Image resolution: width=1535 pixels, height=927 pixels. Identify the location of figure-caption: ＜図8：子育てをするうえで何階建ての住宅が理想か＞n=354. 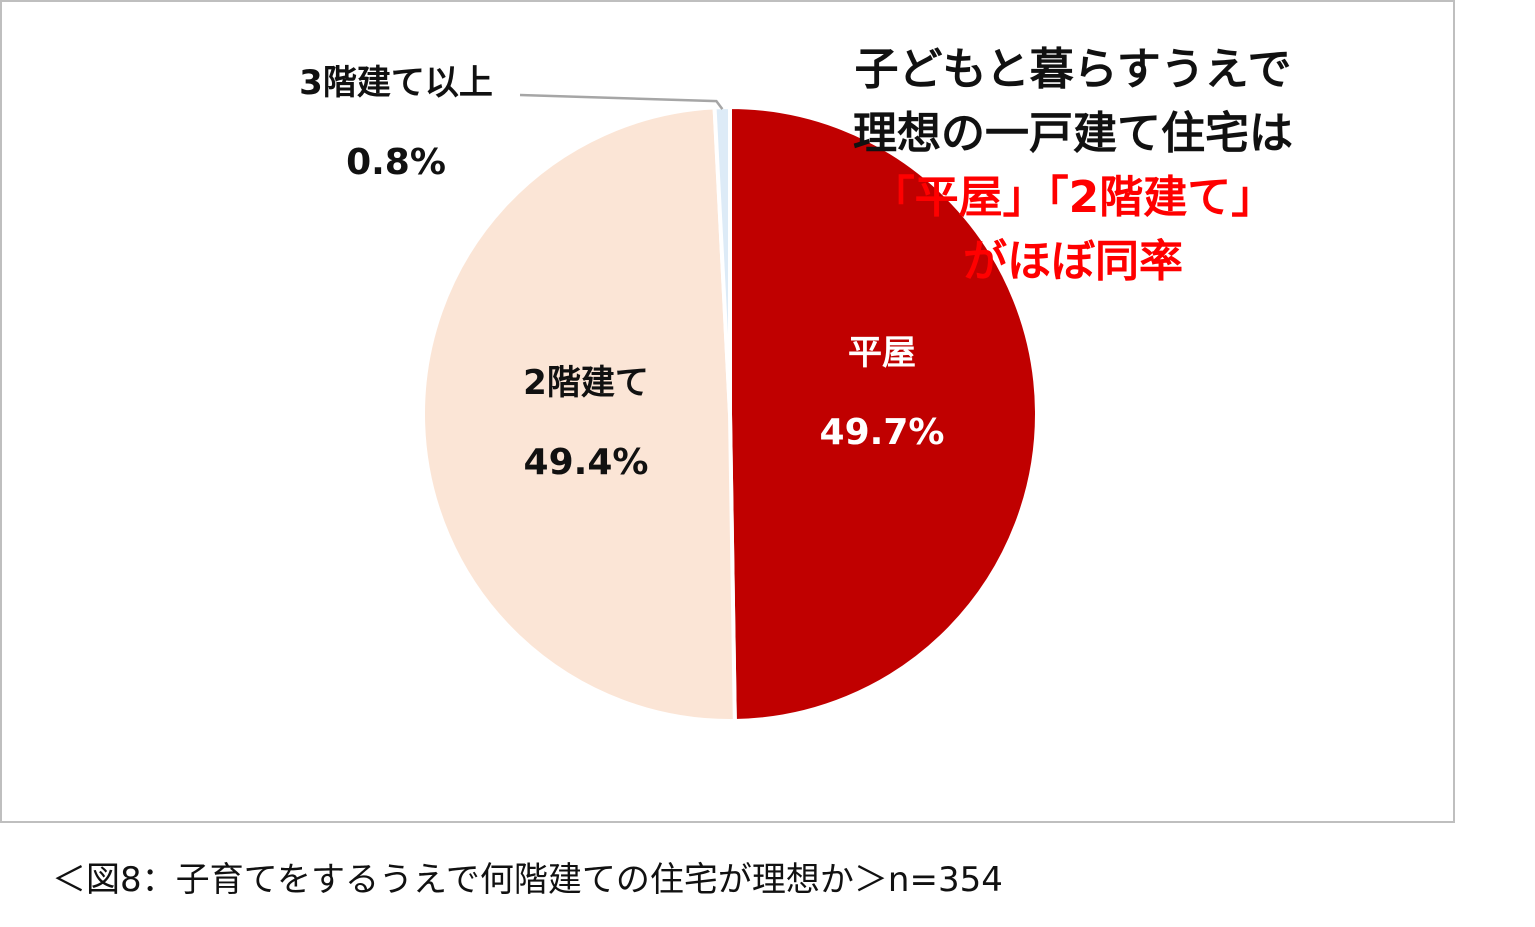
(527, 880).